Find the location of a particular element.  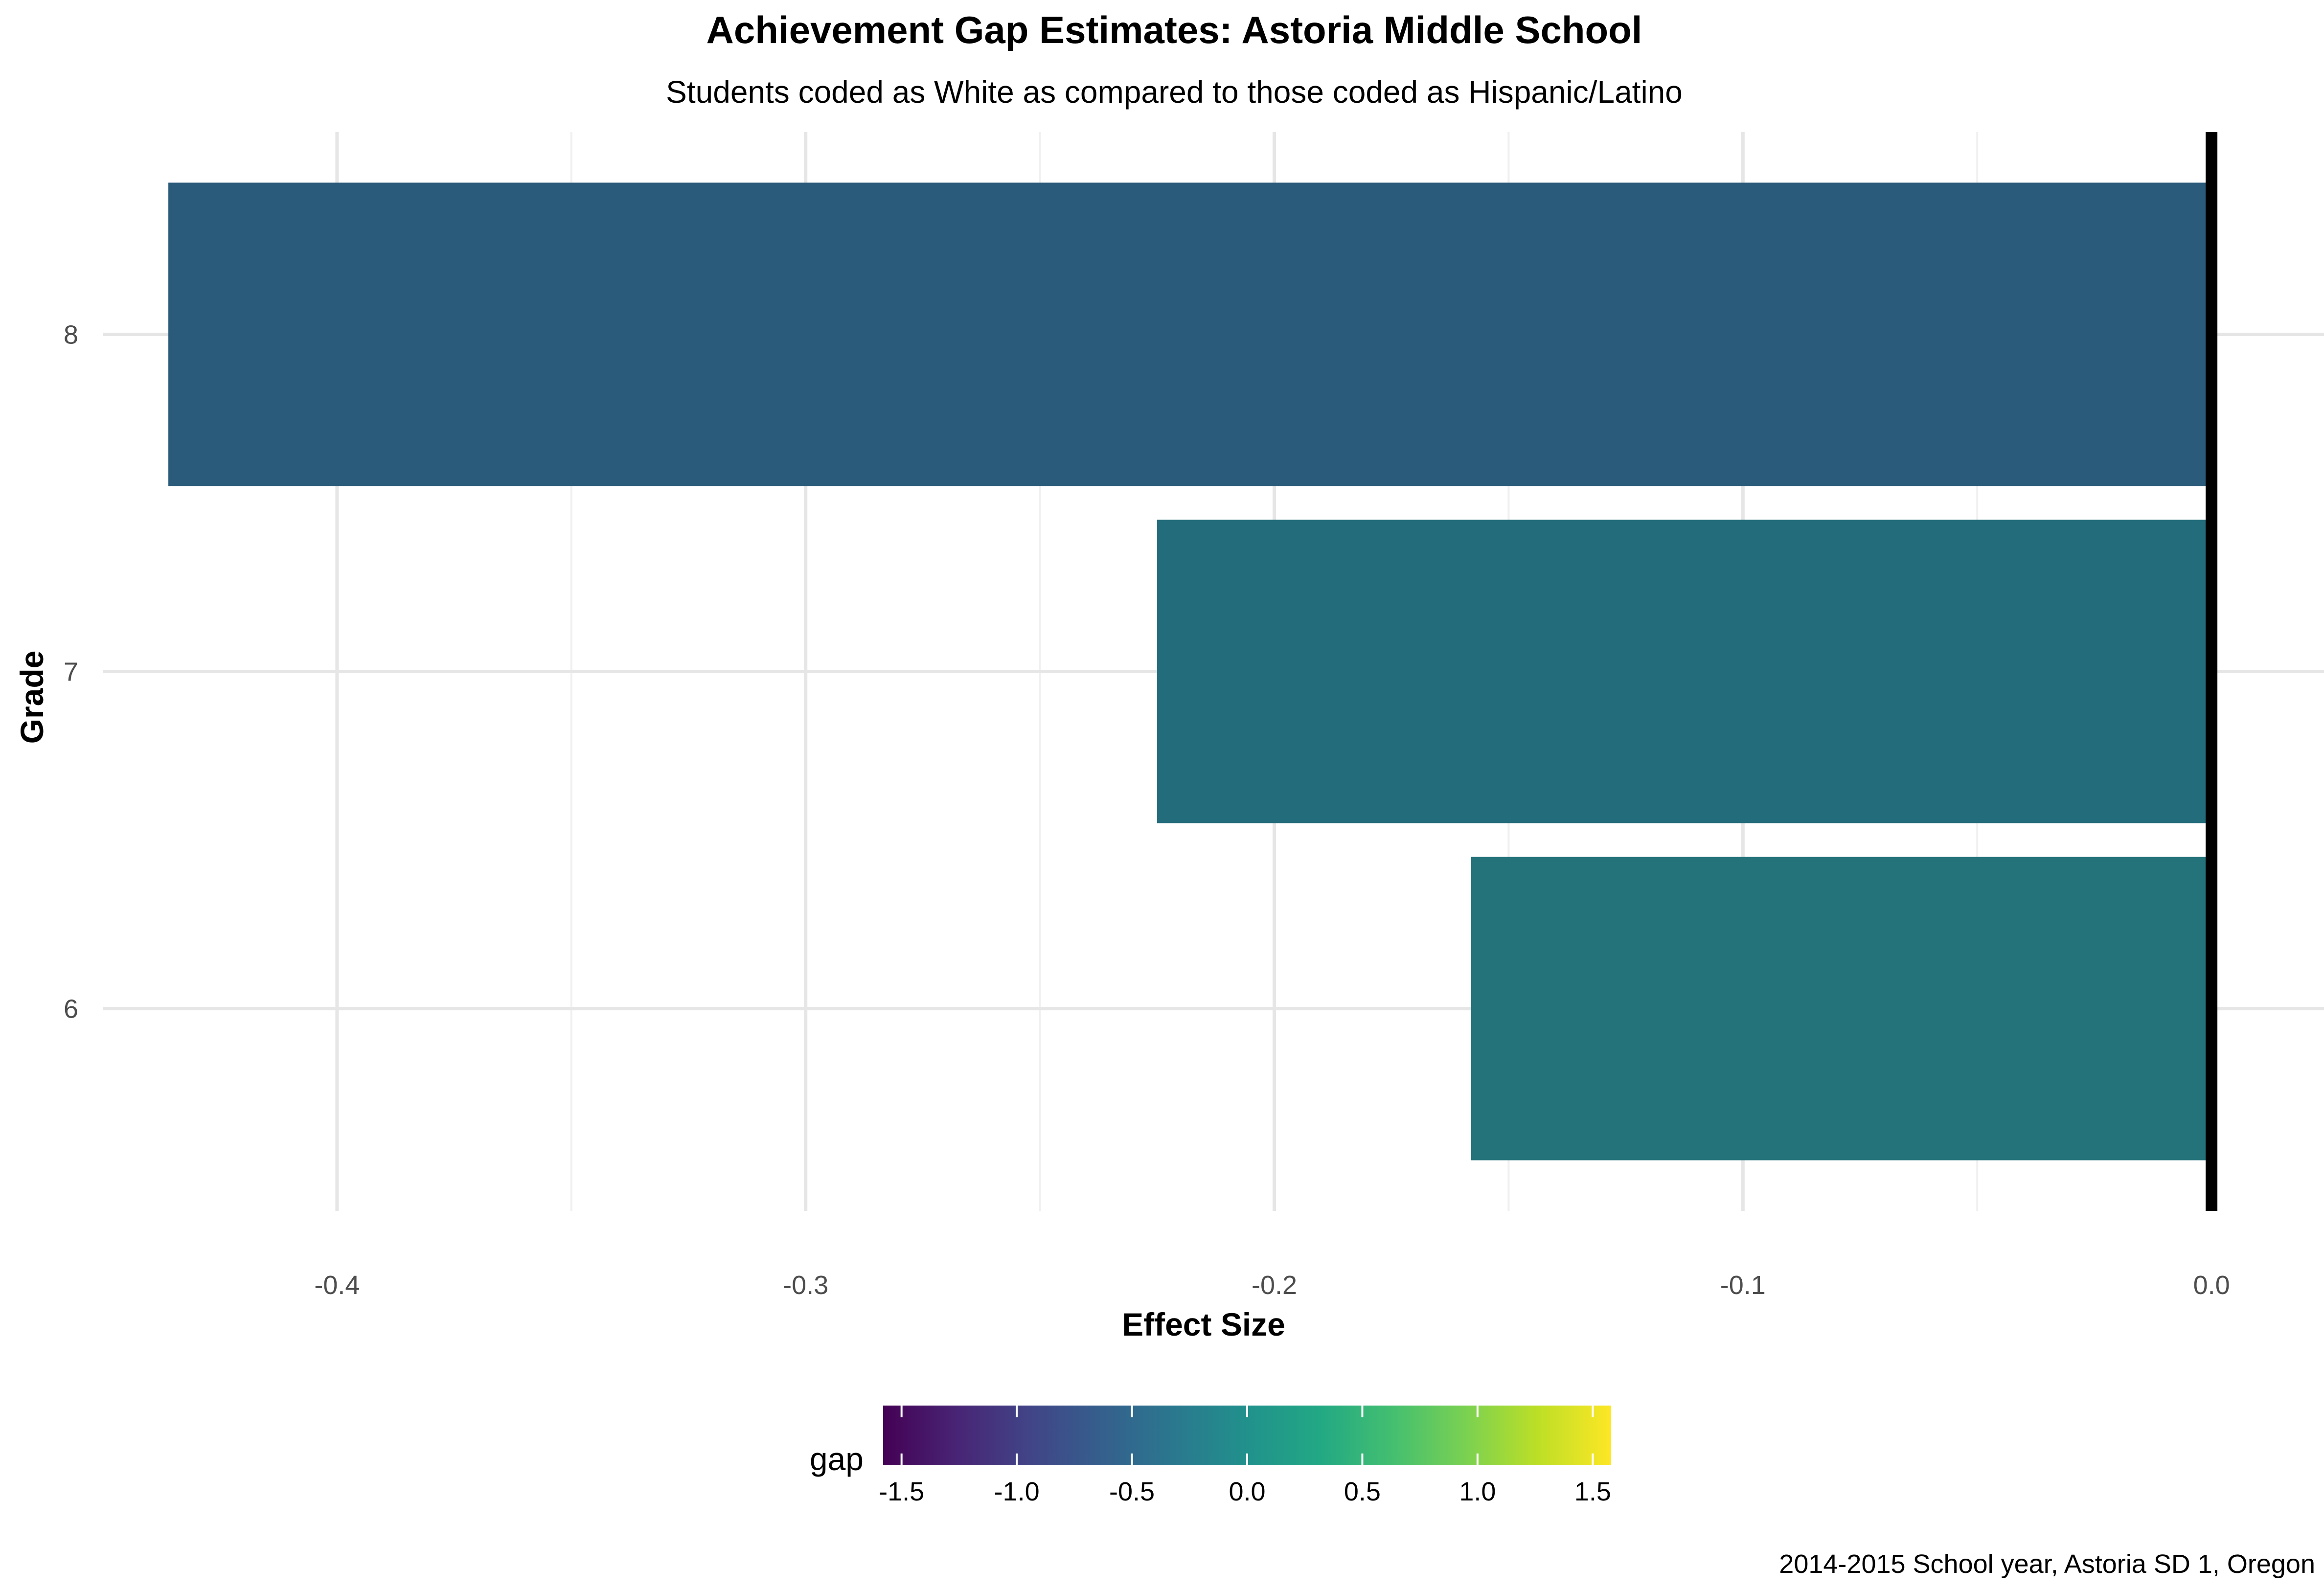

y-axis-title: Grade is located at coordinates (32, 698).